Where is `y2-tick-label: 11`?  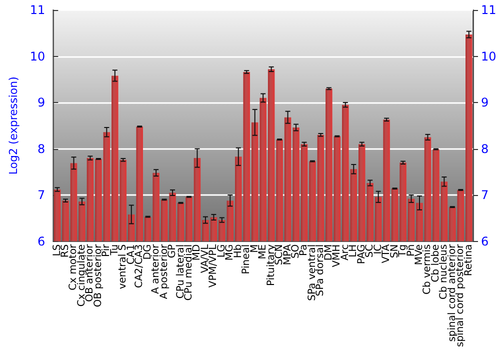 y2-tick-label: 11 is located at coordinates (488, 10).